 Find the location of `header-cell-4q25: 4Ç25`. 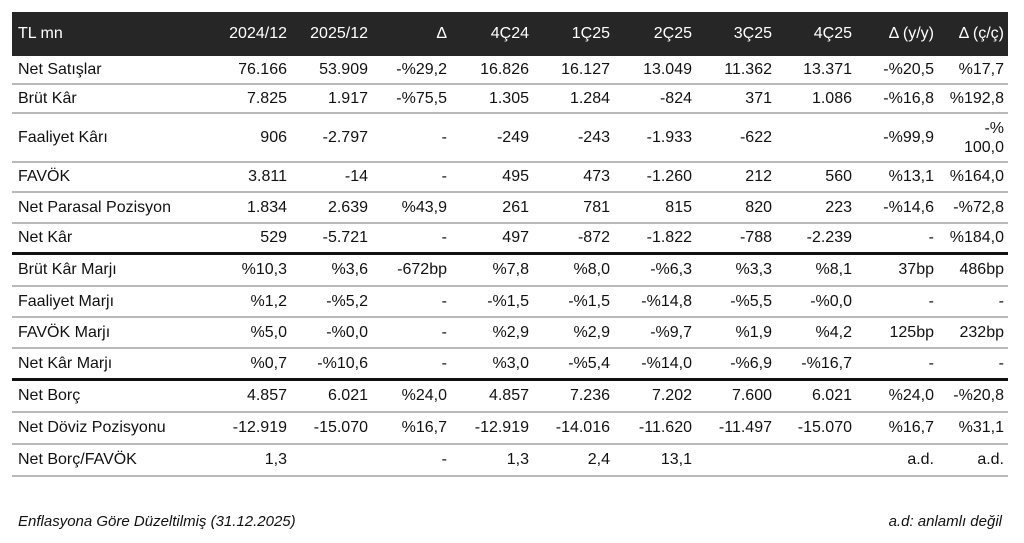

header-cell-4q25: 4Ç25 is located at coordinates (816, 34).